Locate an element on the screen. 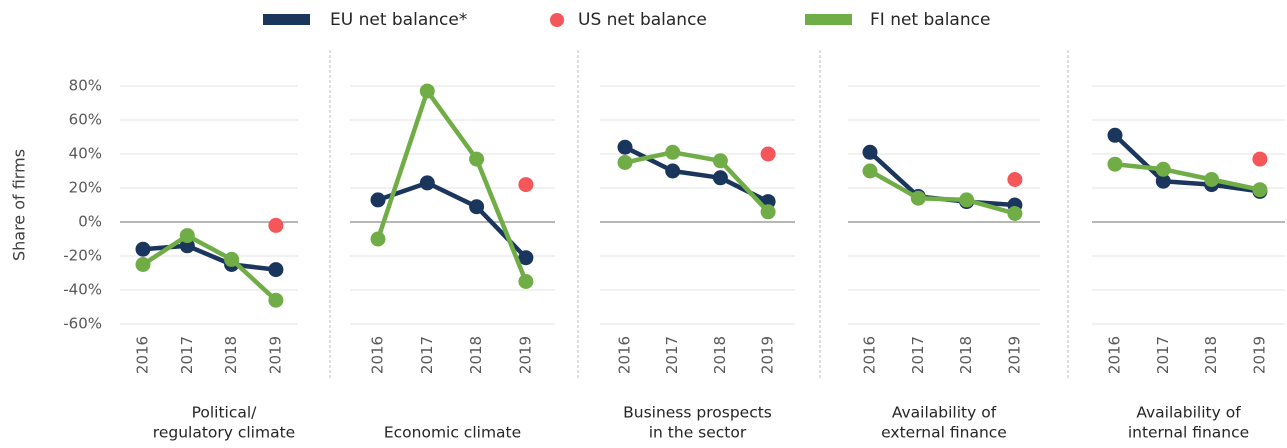 This screenshot has height=448, width=1287. panel-title: regulatory climate is located at coordinates (224, 433).